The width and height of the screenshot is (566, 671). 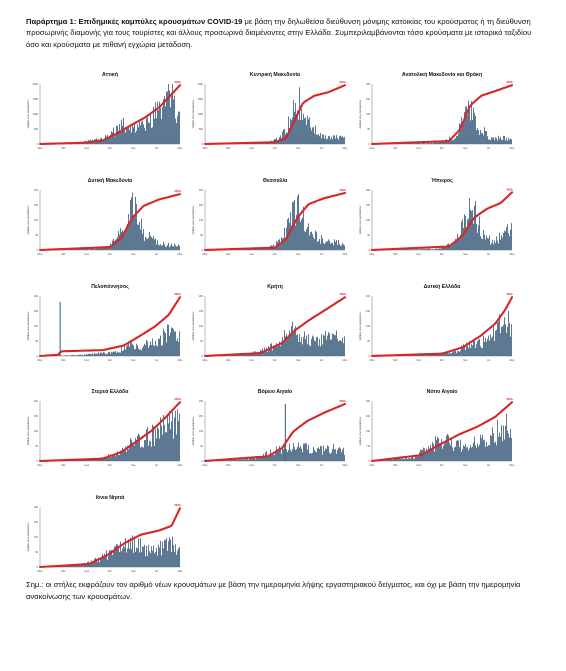 What do you see at coordinates (442, 181) in the screenshot?
I see `chart-title: Ήπειρος` at bounding box center [442, 181].